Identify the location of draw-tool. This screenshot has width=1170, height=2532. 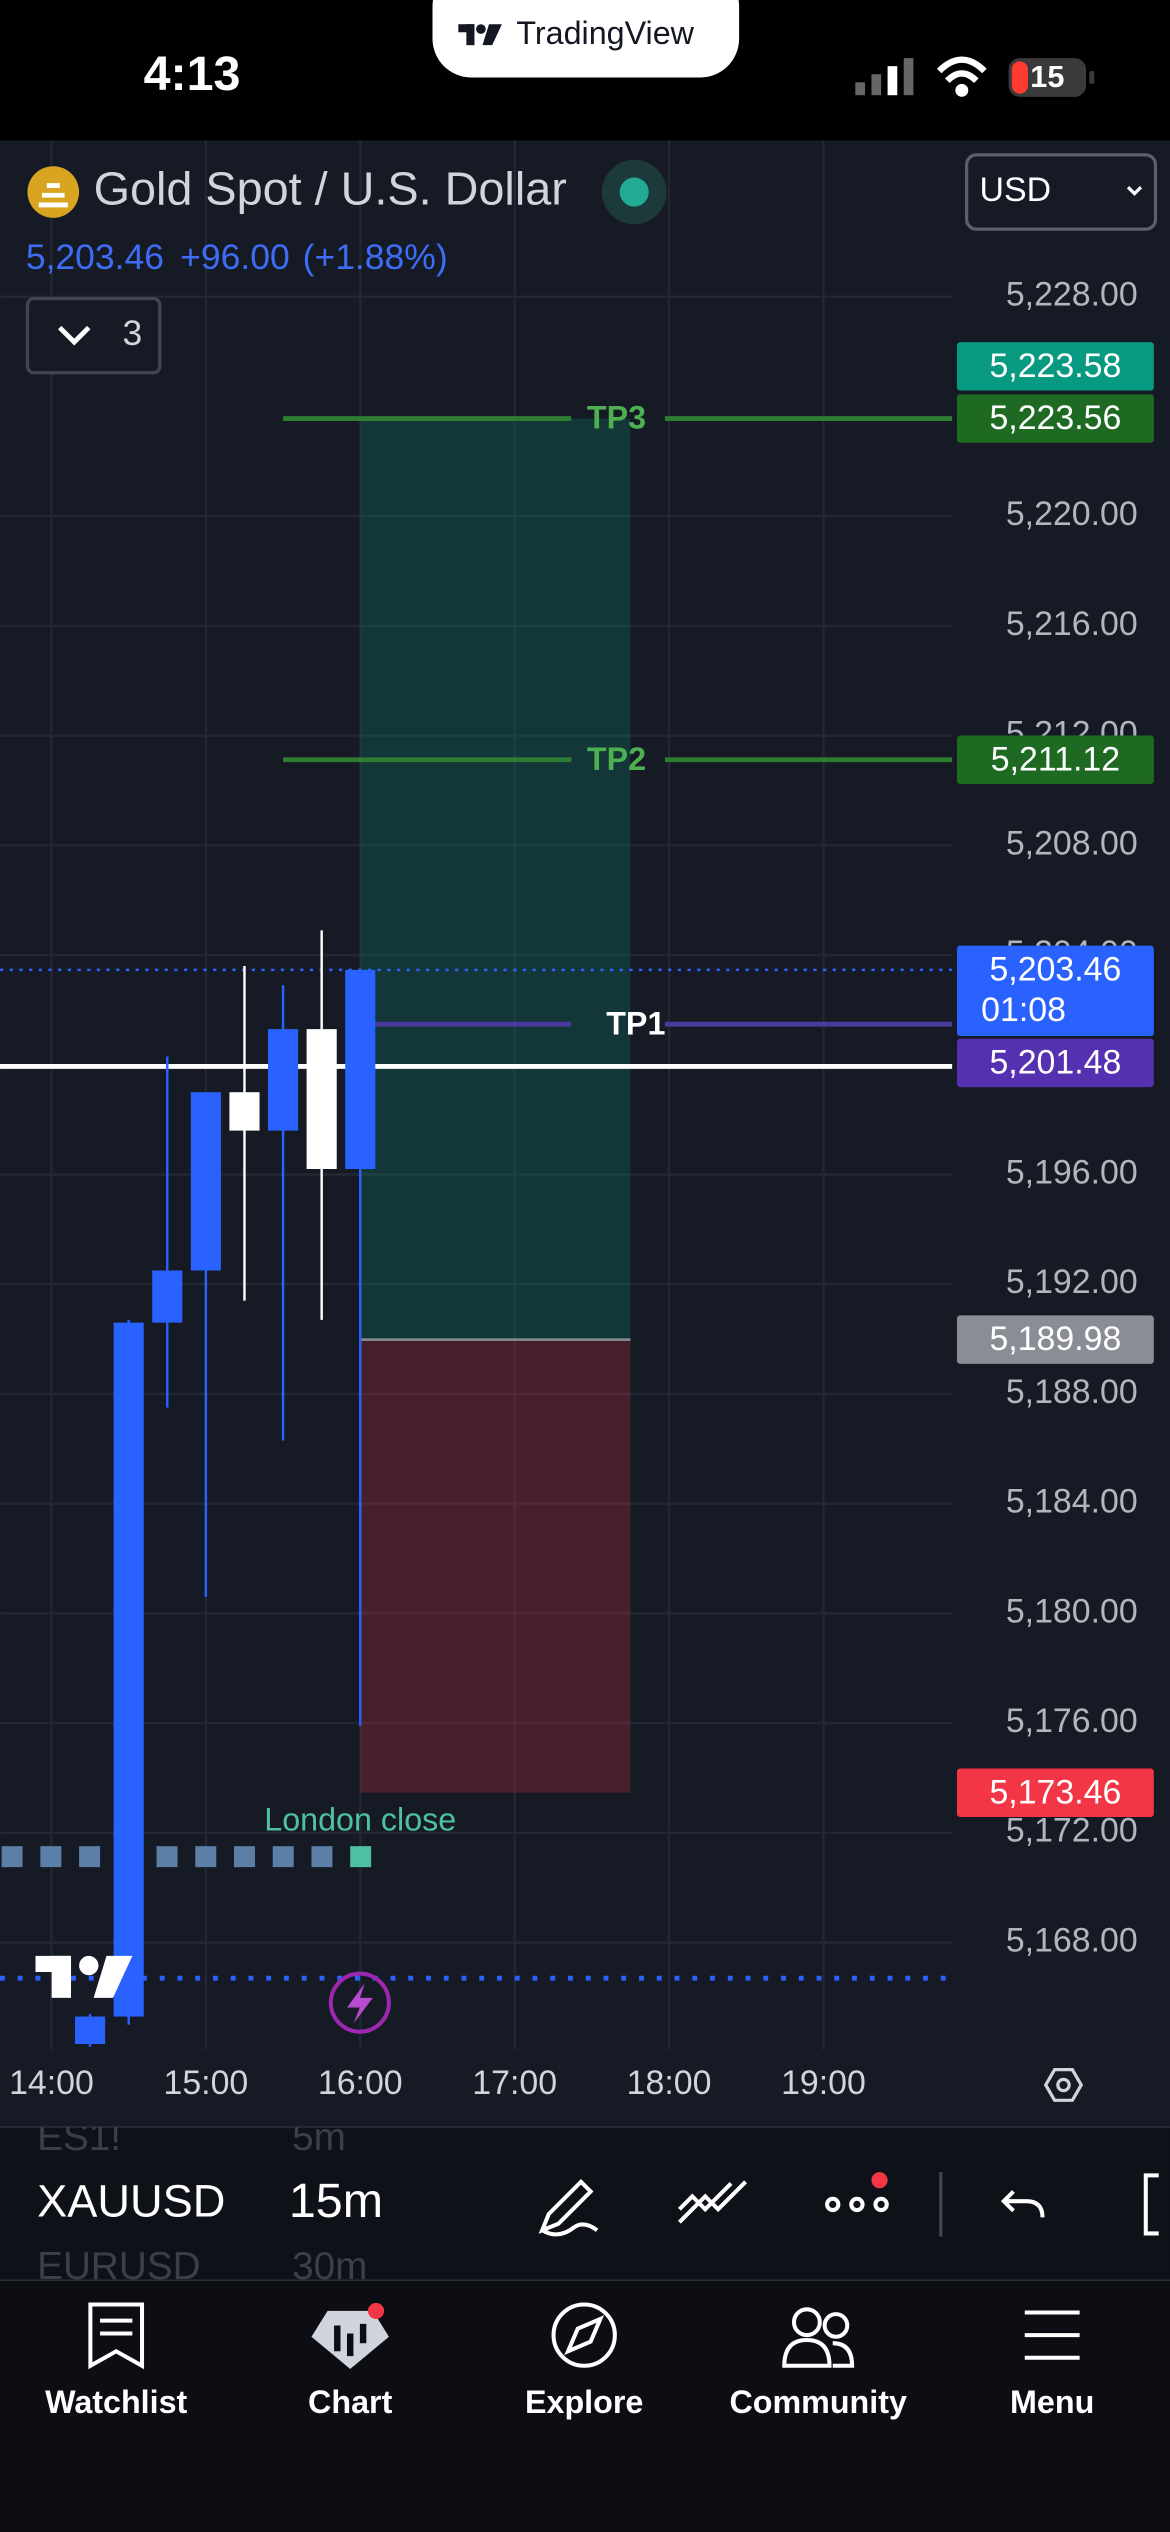
(568, 2207).